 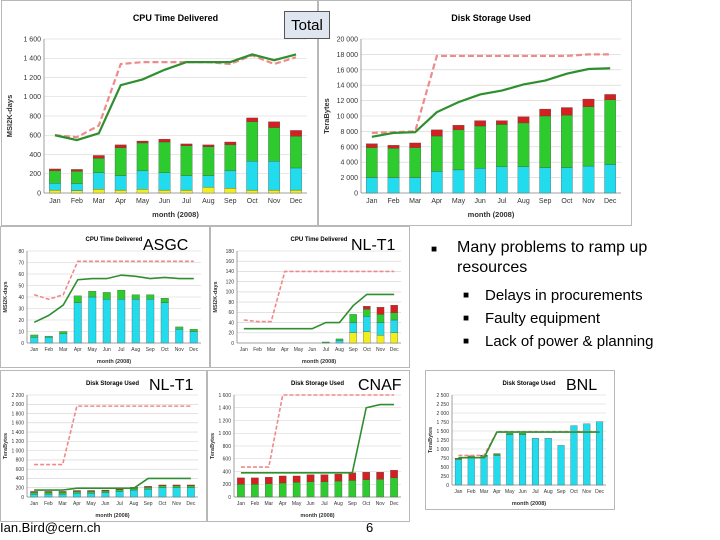 What do you see at coordinates (231, 323) in the screenshot?
I see `y-tick-label: 40` at bounding box center [231, 323].